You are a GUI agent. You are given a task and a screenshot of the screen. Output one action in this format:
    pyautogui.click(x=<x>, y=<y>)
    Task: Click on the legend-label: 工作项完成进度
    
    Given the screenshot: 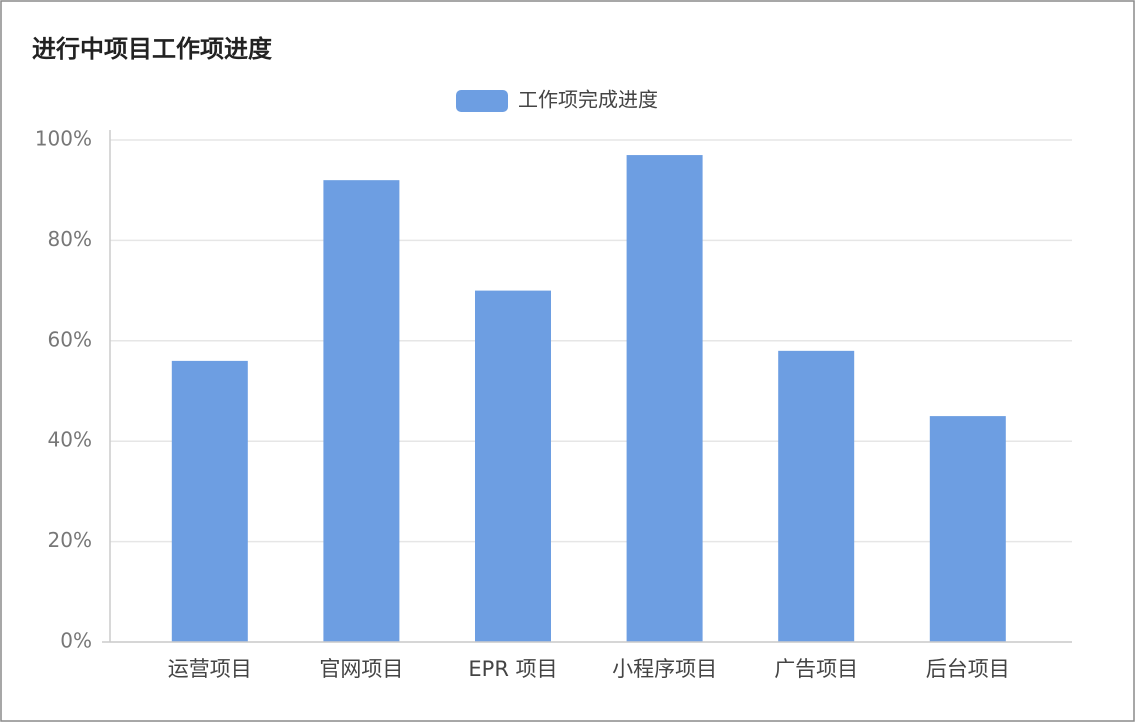 What is the action you would take?
    pyautogui.click(x=588, y=100)
    